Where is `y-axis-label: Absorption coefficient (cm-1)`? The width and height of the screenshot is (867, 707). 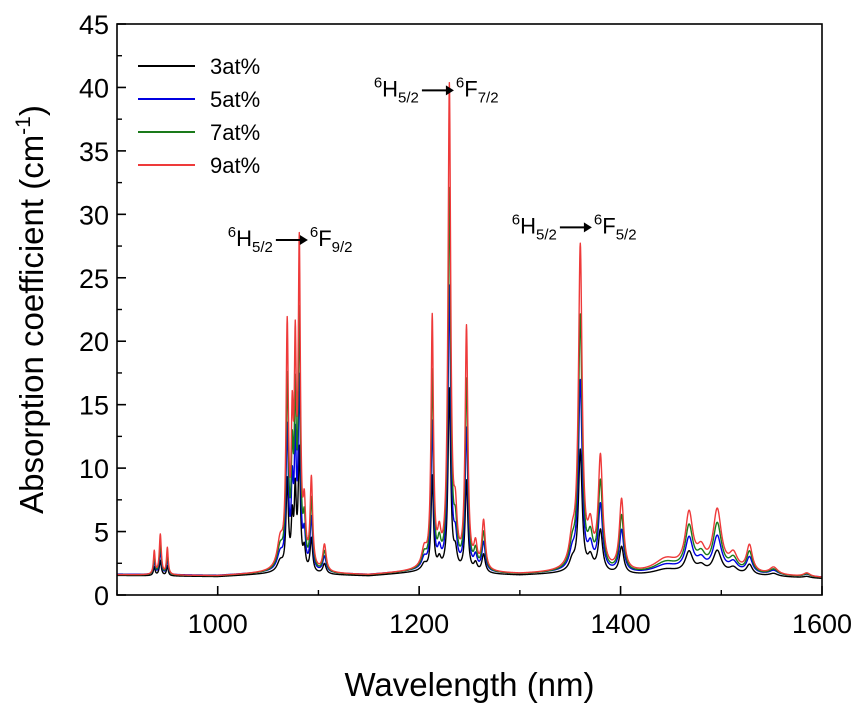 y-axis-label: Absorption coefficient (cm-1) is located at coordinates (31, 309).